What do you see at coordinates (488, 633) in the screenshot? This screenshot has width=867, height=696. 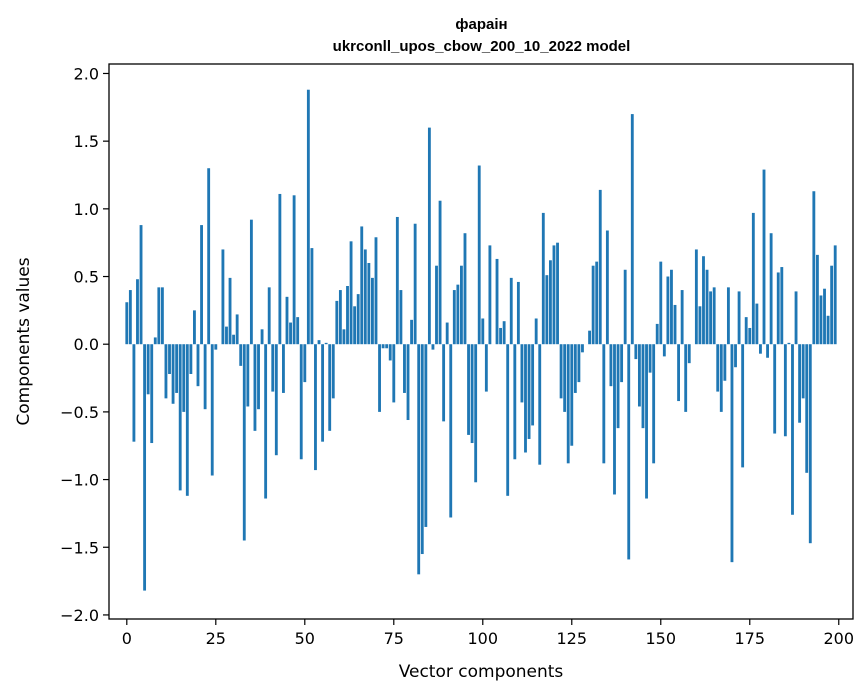 I see `x-axis-ticks: 0 25 50 75 100 125 150 175 200` at bounding box center [488, 633].